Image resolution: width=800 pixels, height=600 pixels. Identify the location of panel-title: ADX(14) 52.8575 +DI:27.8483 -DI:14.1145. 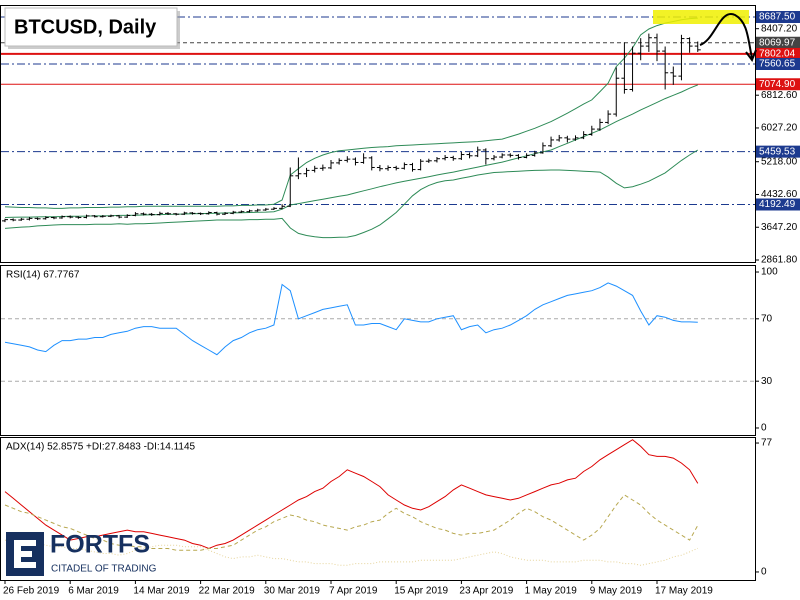
(101, 447).